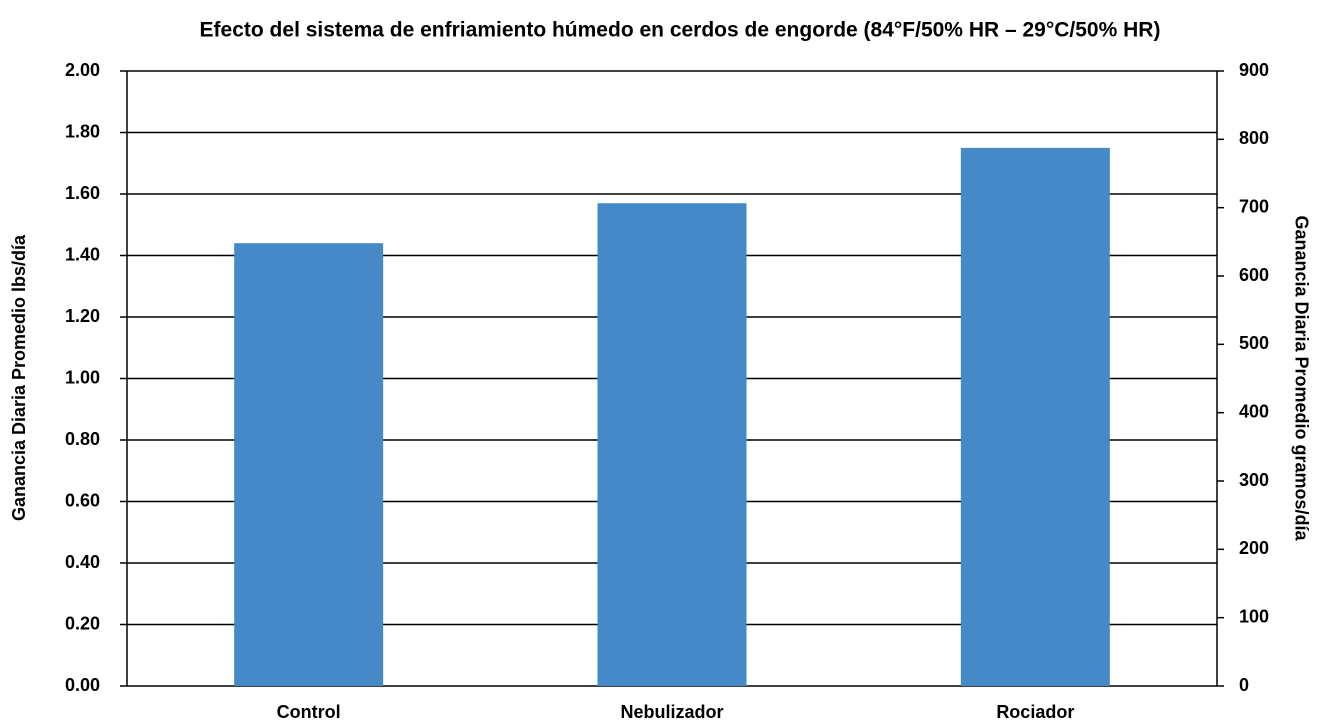 This screenshot has height=721, width=1319. What do you see at coordinates (82, 316) in the screenshot?
I see `y-tick-label: 1.20` at bounding box center [82, 316].